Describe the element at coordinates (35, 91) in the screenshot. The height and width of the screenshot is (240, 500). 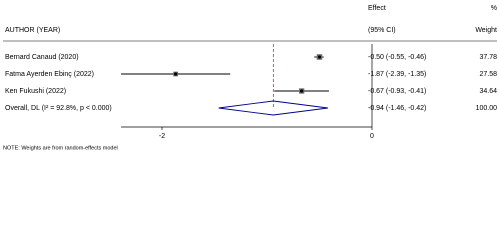
I see `study-label: Ken Fukushi (2022)` at that location.